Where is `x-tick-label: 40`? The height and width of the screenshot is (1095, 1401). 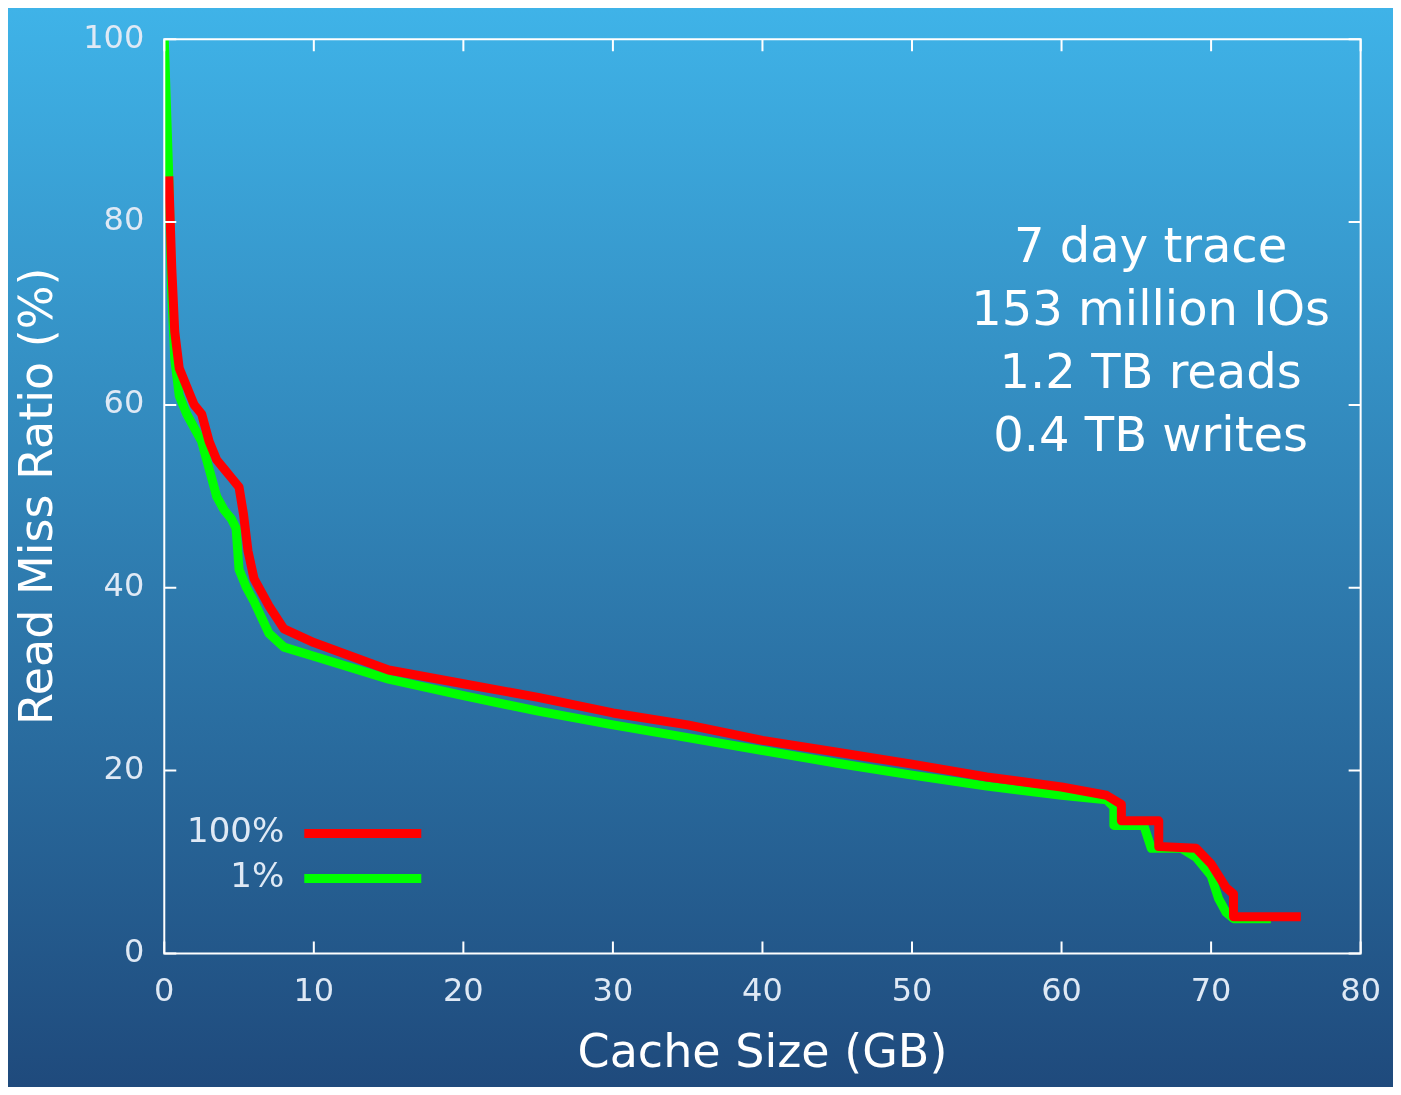 x-tick-label: 40 is located at coordinates (762, 989).